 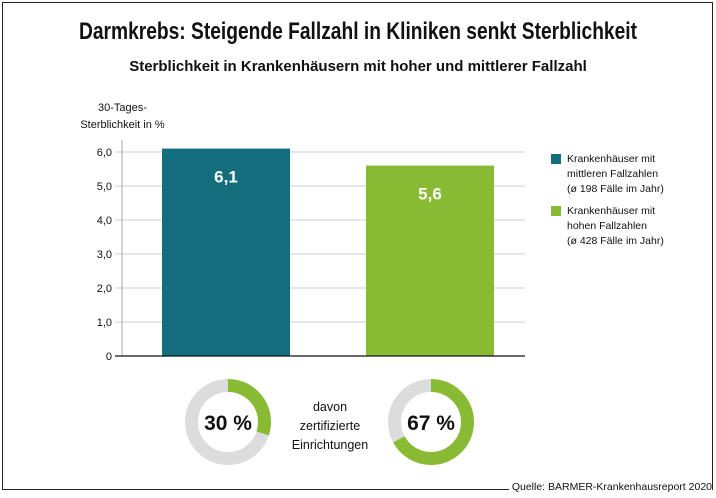 I want to click on legend-text: hohen Fallzahlen, so click(x=607, y=226).